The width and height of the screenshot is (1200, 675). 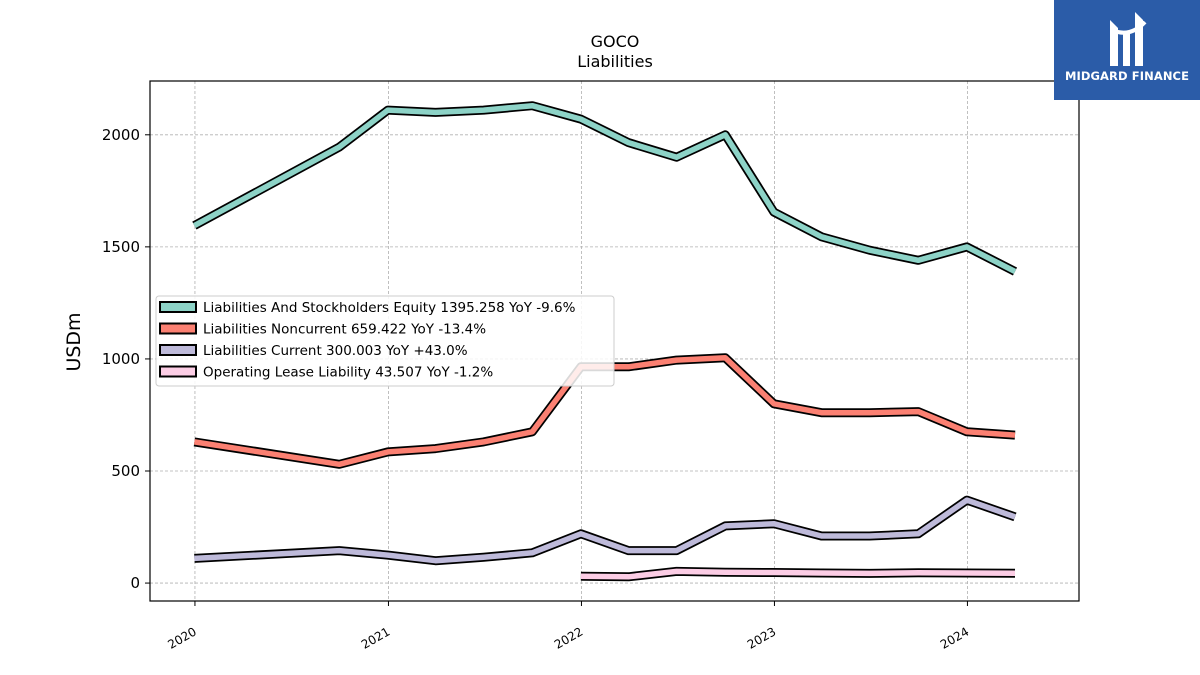 I want to click on brand-logo: MIDGARD FINANCE, so click(x=1127, y=50).